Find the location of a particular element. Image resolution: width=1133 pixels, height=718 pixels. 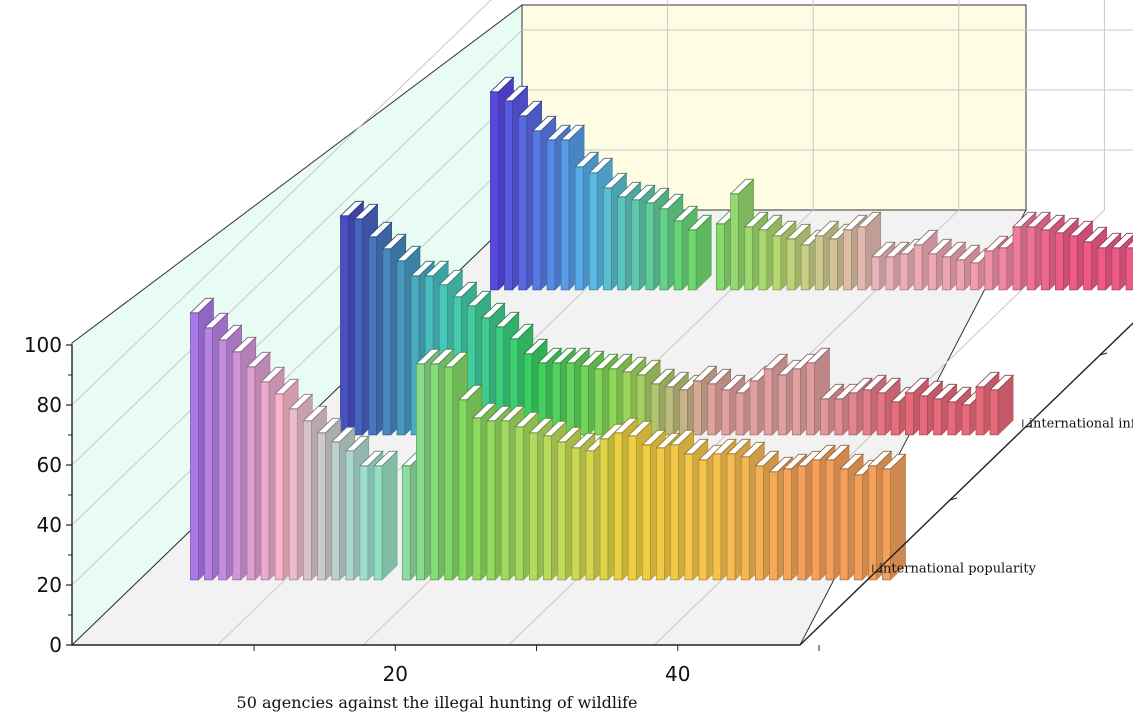

y-tick-label: 0 is located at coordinates (55, 645).